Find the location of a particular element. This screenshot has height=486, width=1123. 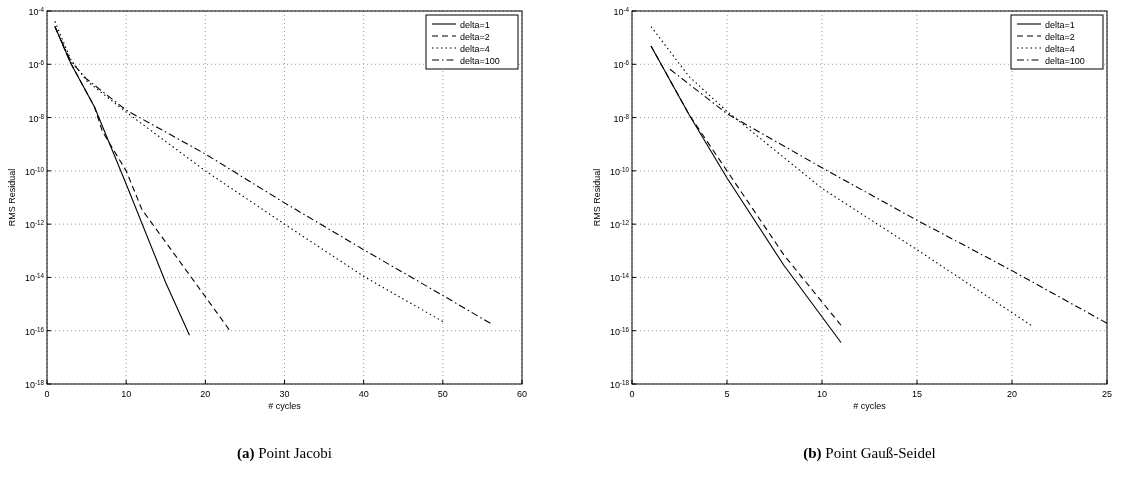

x-tick-label: 15 is located at coordinates (917, 394).